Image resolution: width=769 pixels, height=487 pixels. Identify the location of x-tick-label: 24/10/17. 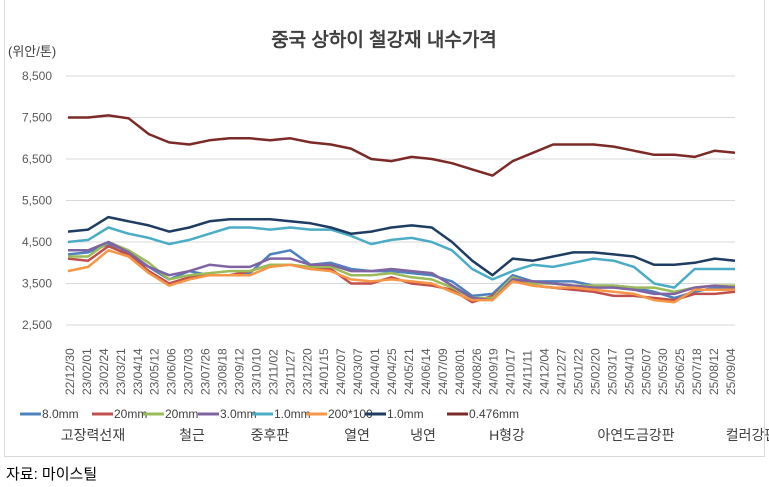
(511, 371).